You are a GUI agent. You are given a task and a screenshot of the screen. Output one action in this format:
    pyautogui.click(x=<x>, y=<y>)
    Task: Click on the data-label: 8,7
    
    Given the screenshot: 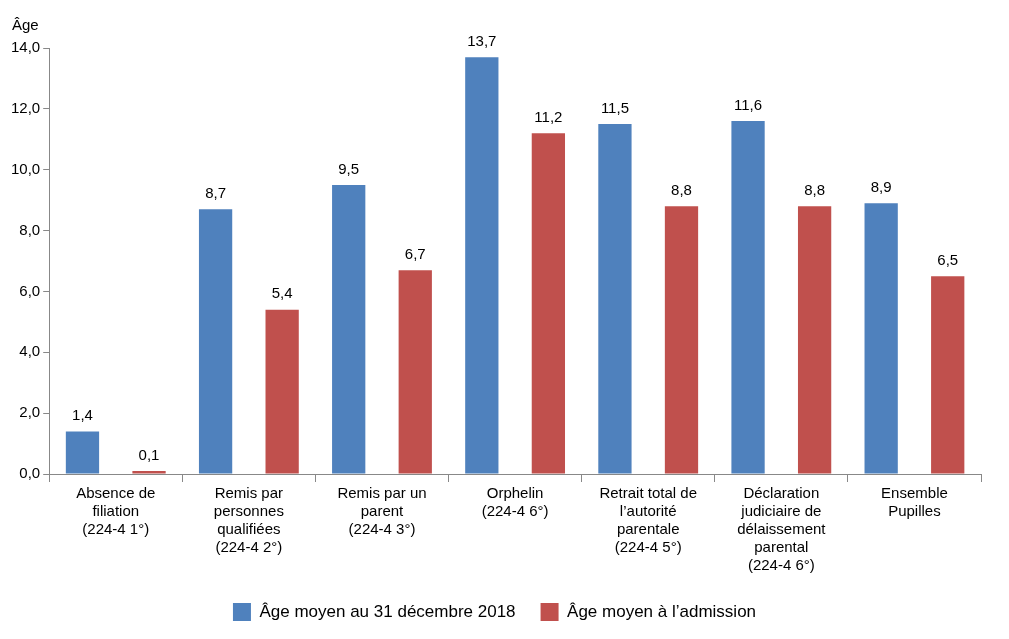 What is the action you would take?
    pyautogui.click(x=216, y=192)
    